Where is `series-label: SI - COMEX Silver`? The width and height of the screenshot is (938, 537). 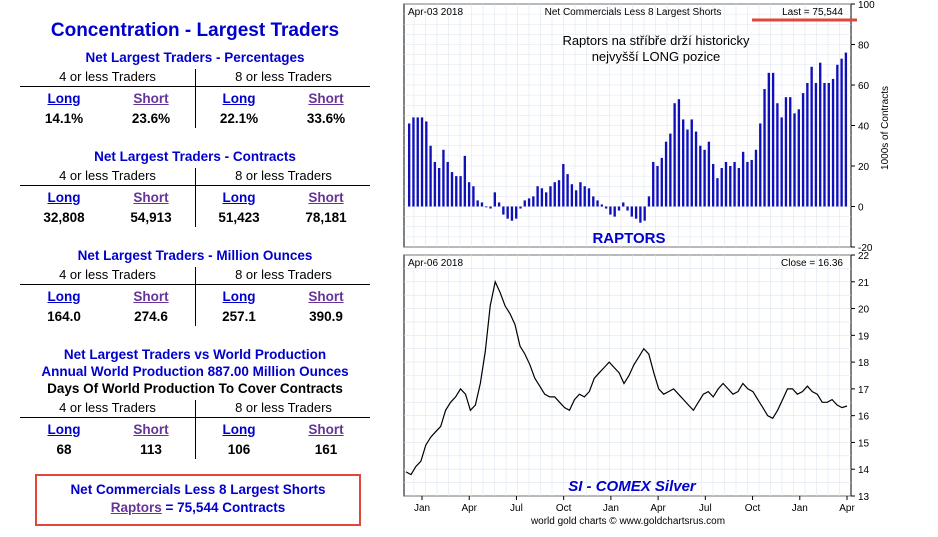 series-label: SI - COMEX Silver is located at coordinates (632, 486).